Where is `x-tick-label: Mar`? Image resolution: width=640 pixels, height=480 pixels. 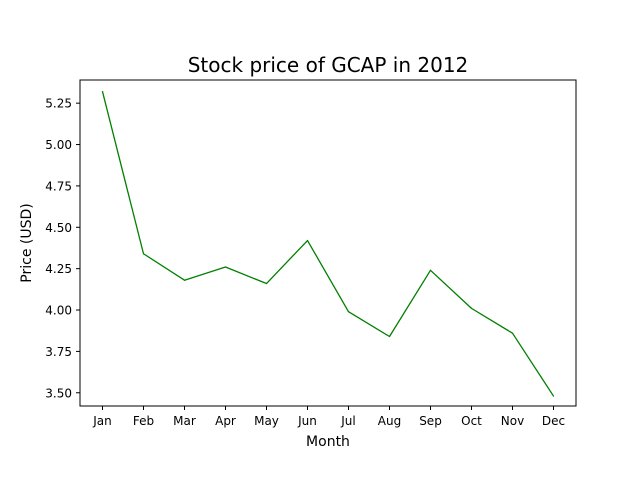 x-tick-label: Mar is located at coordinates (184, 421).